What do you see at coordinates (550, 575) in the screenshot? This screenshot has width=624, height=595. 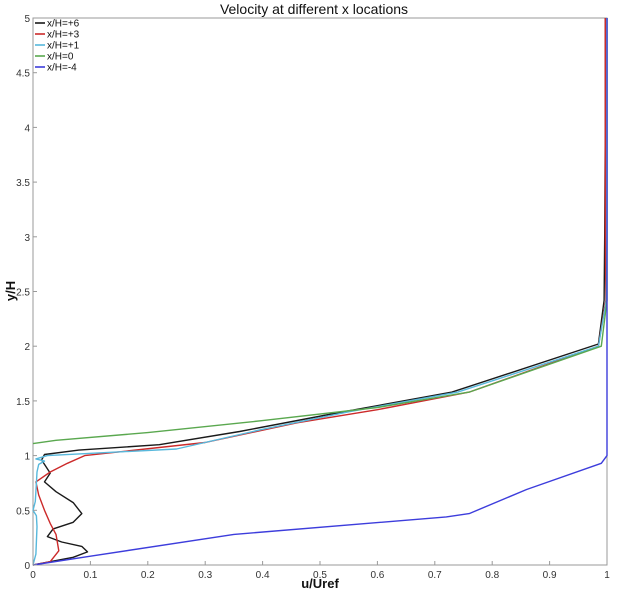 I see `x-tick-label: 0.9` at bounding box center [550, 575].